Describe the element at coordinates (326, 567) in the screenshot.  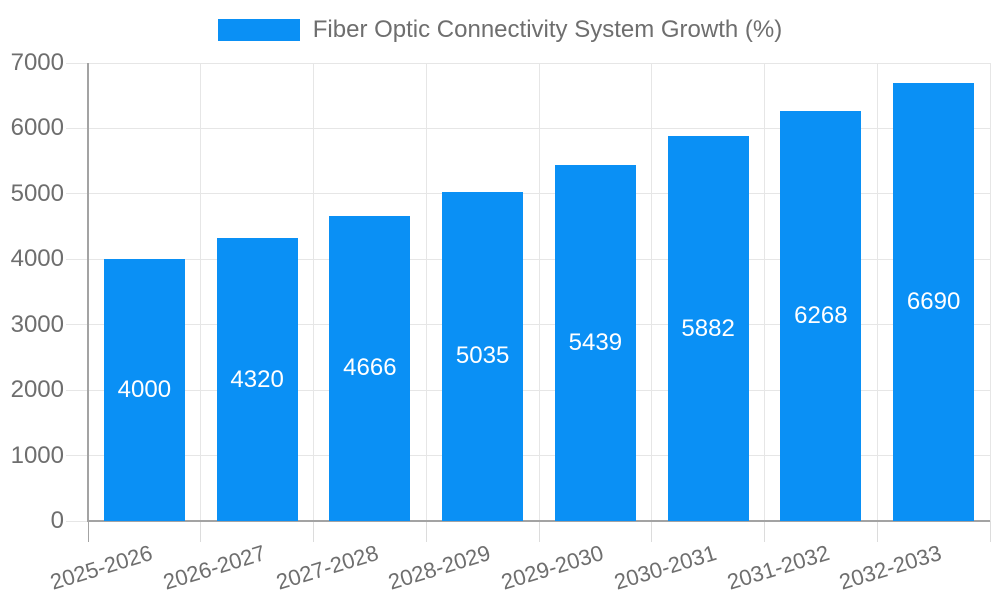
I see `x-axis-label: 2027-2028` at that location.